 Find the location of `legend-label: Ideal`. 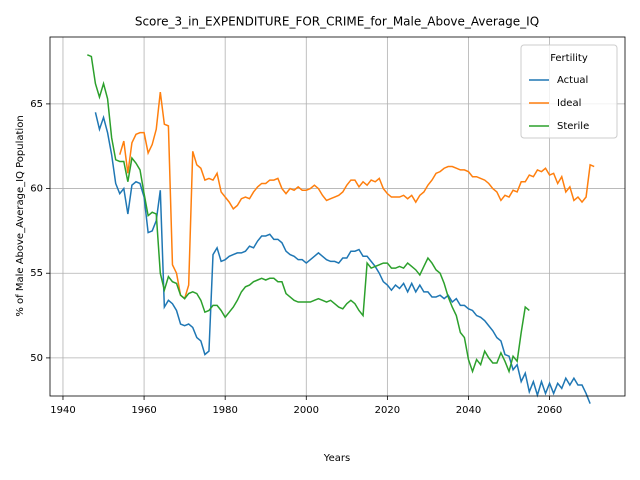

legend-label: Ideal is located at coordinates (569, 103).